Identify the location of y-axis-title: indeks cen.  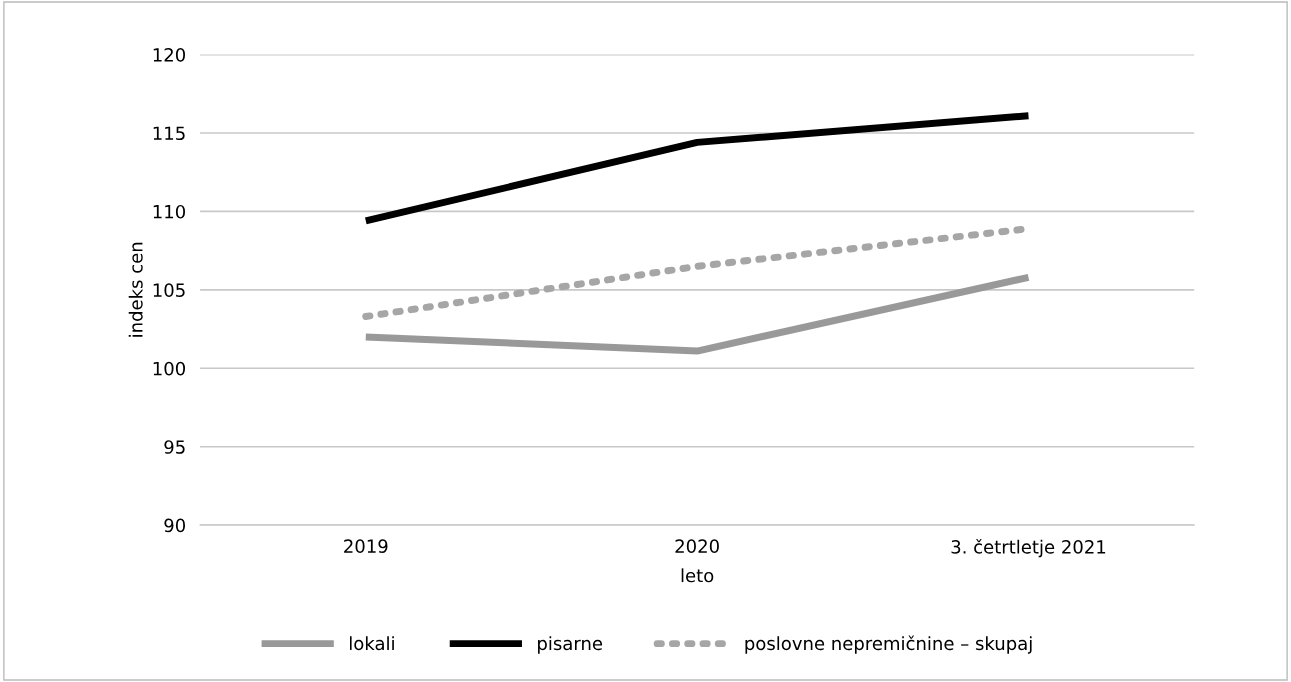
(135, 289).